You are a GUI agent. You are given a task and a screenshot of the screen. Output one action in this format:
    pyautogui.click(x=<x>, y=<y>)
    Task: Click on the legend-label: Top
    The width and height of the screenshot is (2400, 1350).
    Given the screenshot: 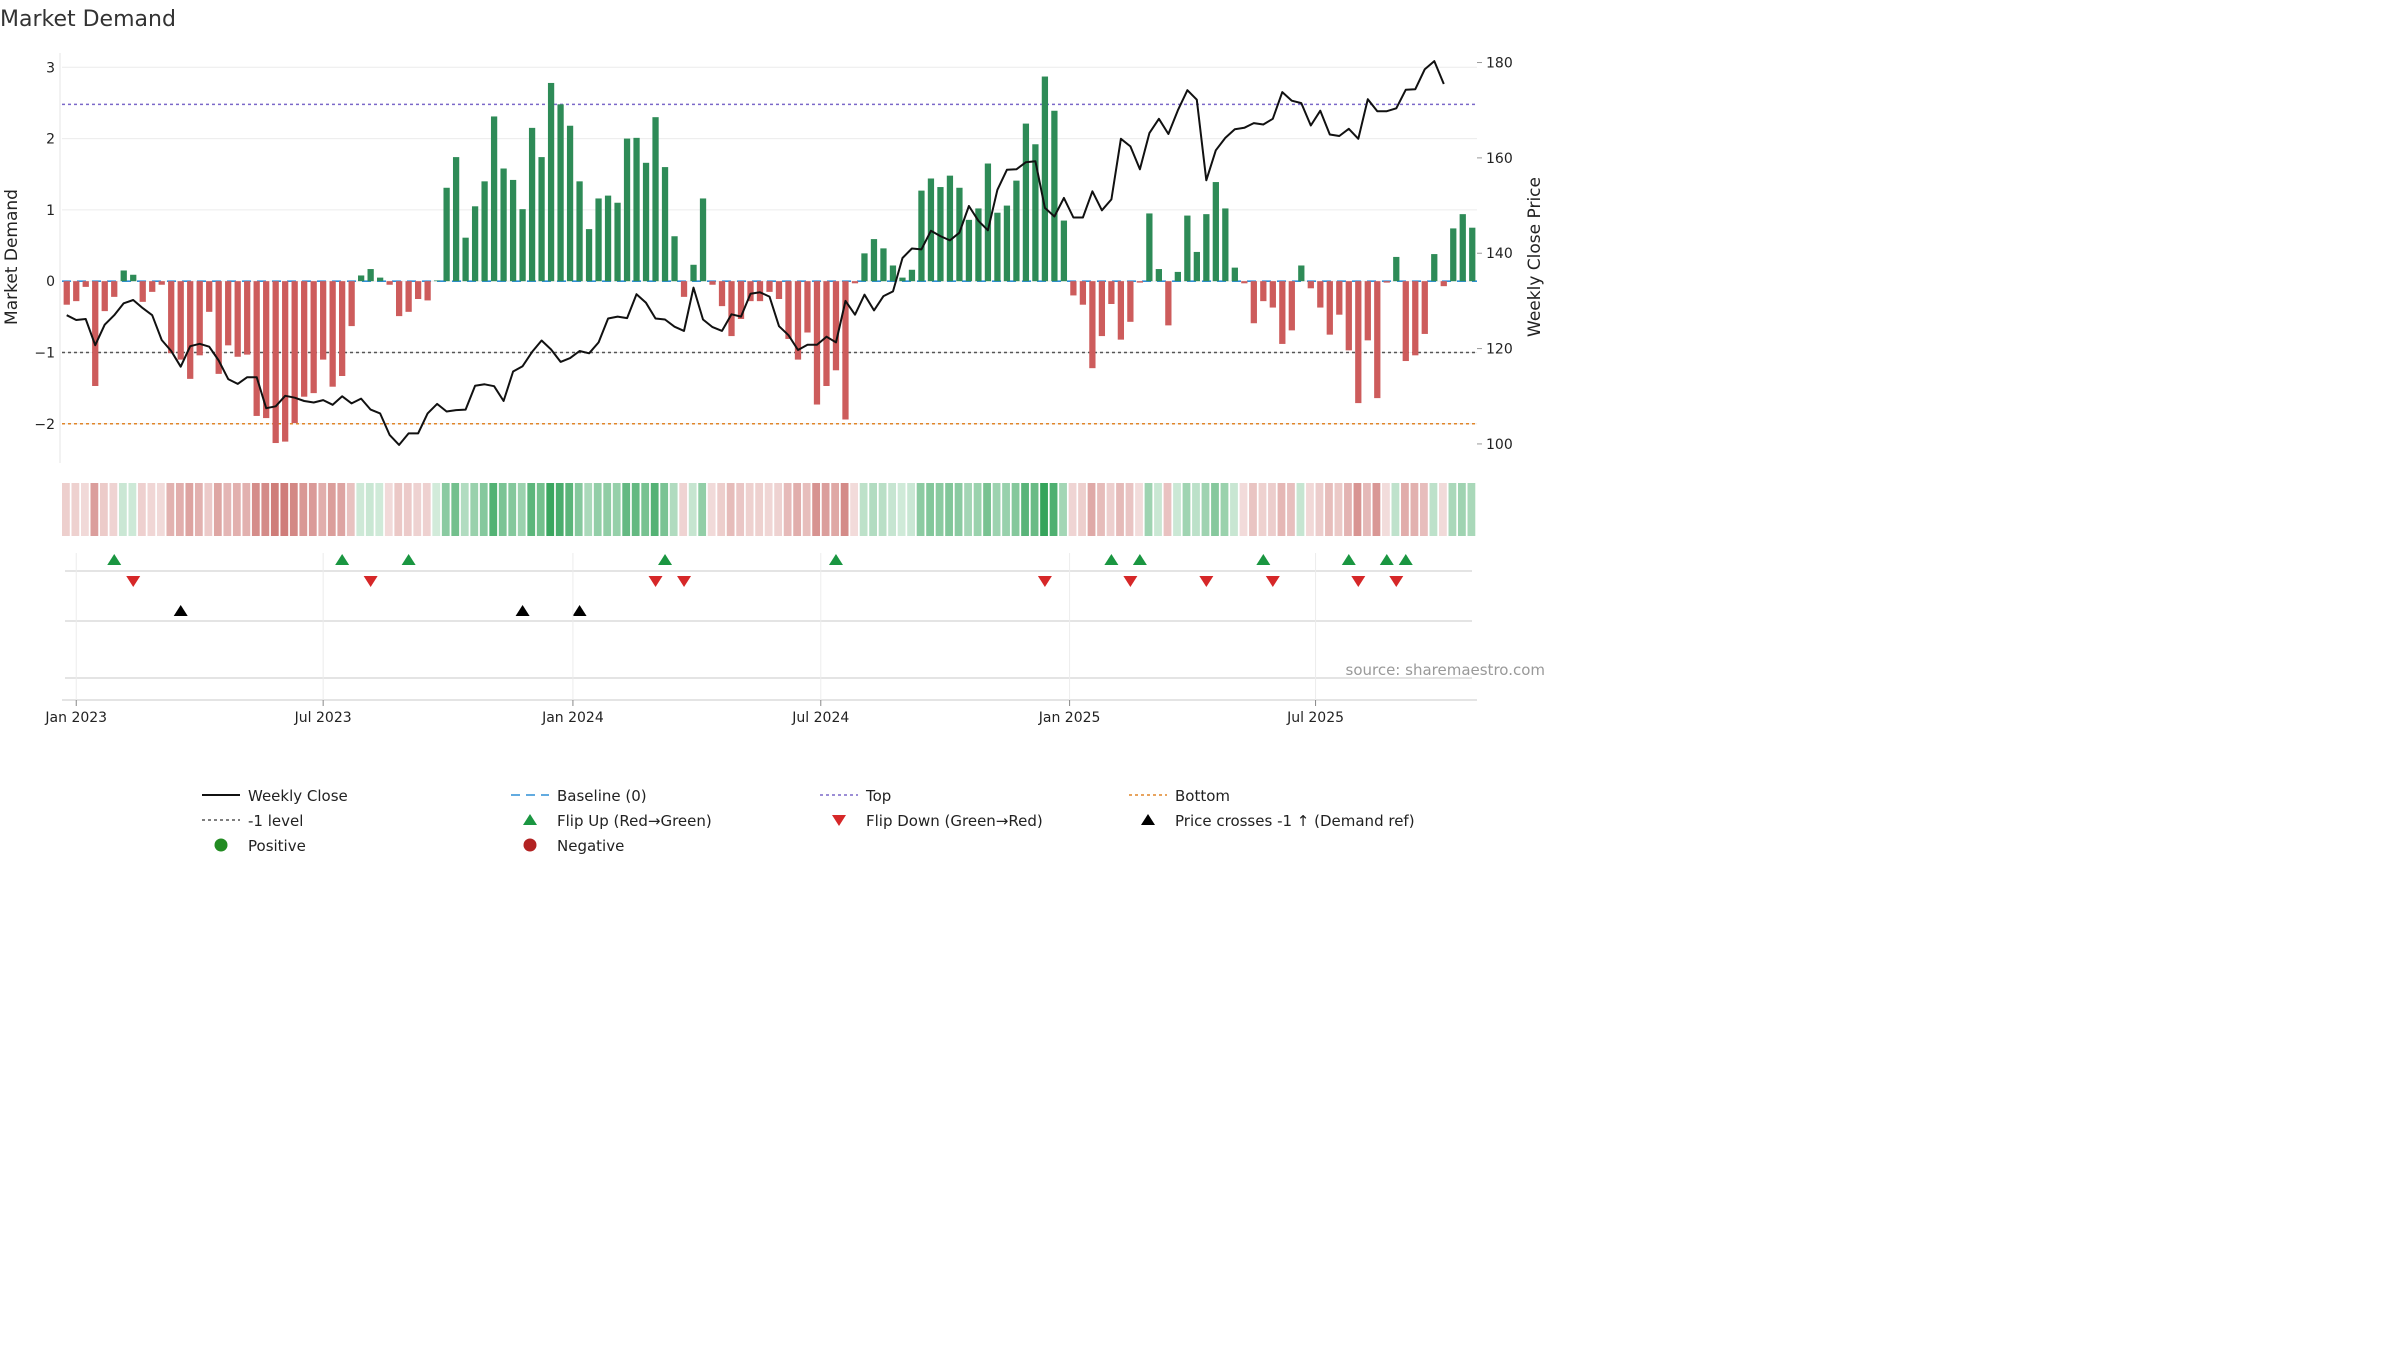 What is the action you would take?
    pyautogui.click(x=878, y=796)
    